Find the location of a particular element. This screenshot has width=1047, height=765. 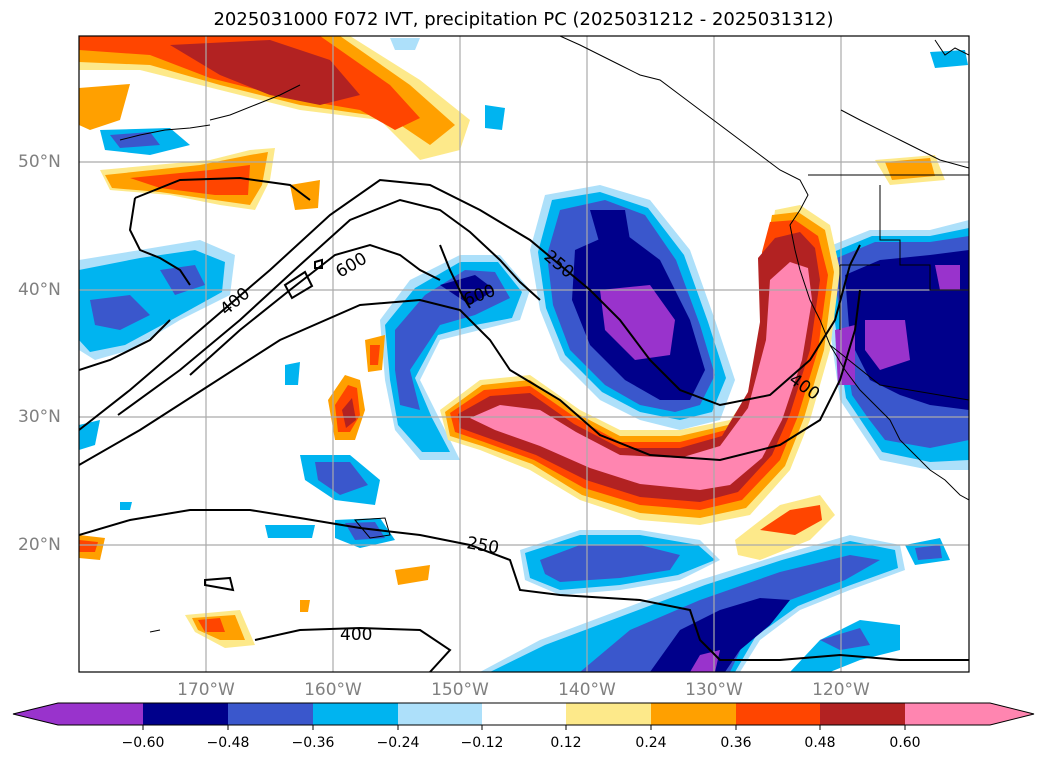

colorbar-tick-label: −0.60 is located at coordinates (143, 743).